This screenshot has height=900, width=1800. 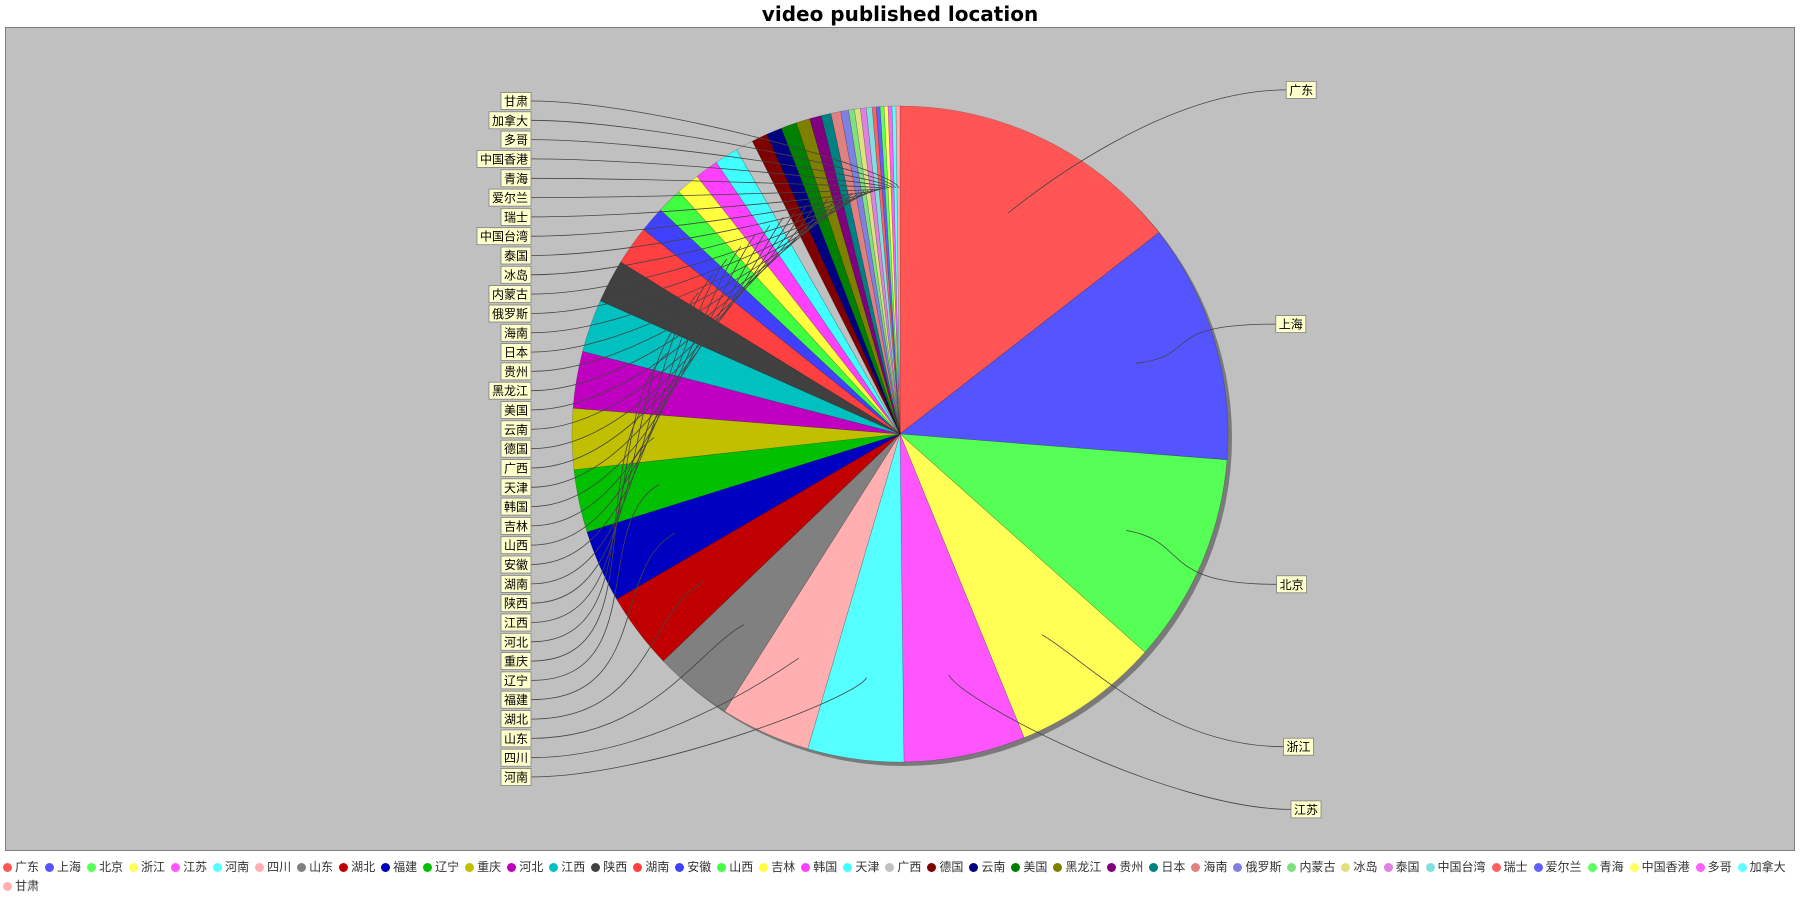 What do you see at coordinates (819, 867) in the screenshot?
I see `legend-item-97e956fd: 韩国` at bounding box center [819, 867].